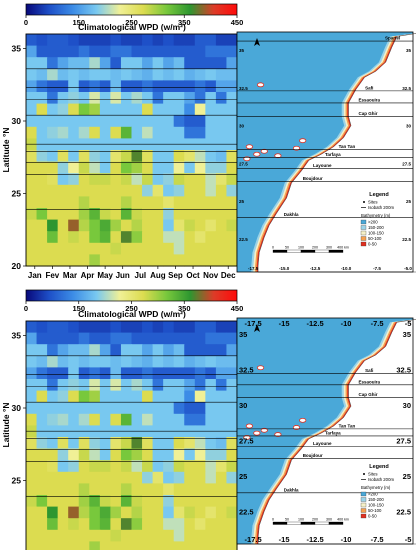 The image size is (416, 550). What do you see at coordinates (132, 273) in the screenshot?
I see `top-heatmap-xticks: Jan Fev Mar Apr May Jun Jul Aug Sep Oct Nov Dec` at bounding box center [132, 273].